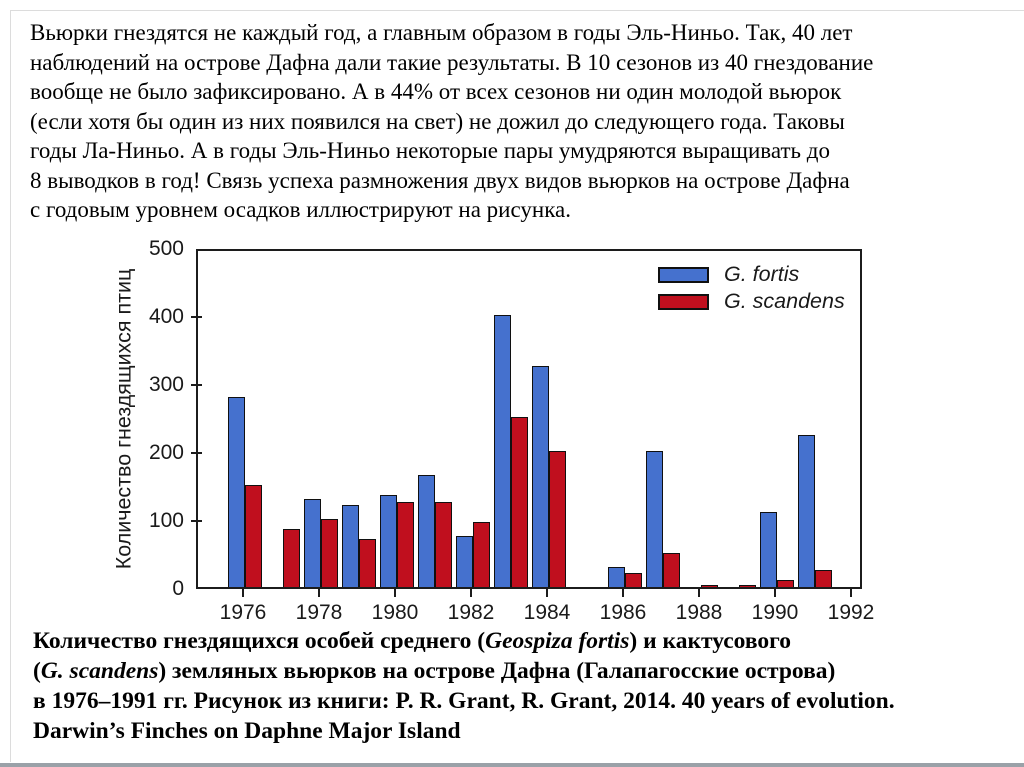  I want to click on bar-scandens-1989, so click(747, 586).